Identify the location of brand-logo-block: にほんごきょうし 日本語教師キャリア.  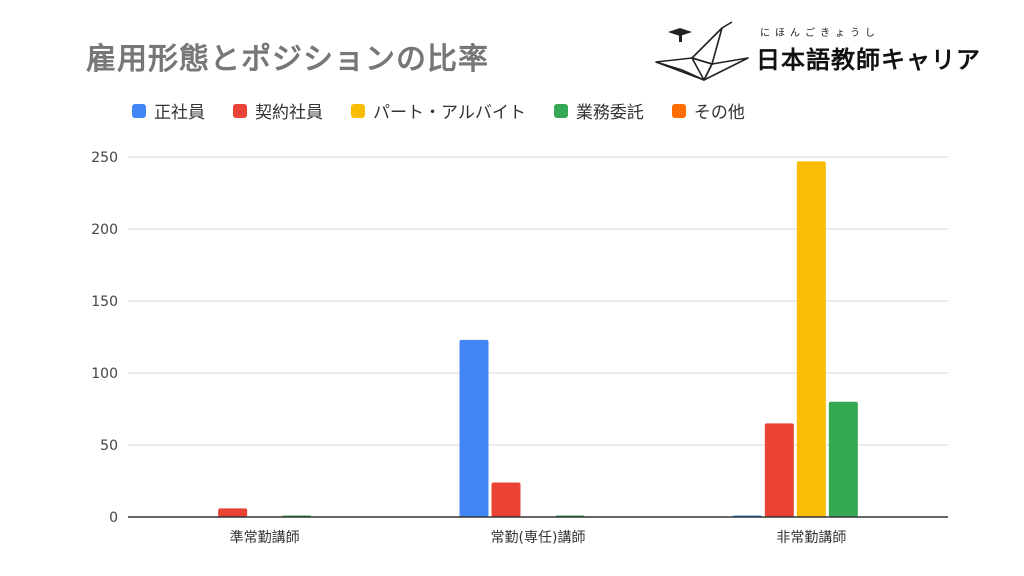
(822, 53).